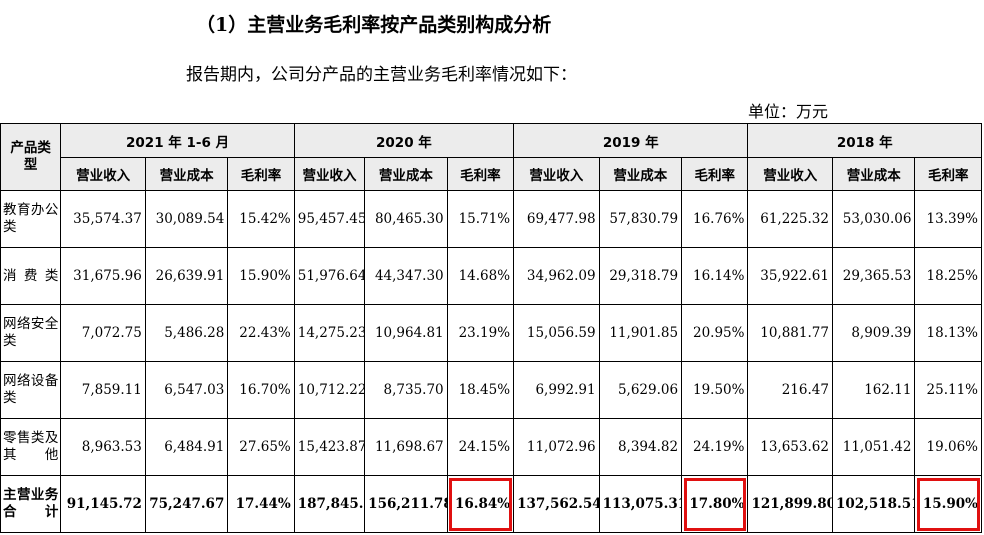 Image resolution: width=984 pixels, height=535 pixels. Describe the element at coordinates (790, 219) in the screenshot. I see `value-cell: 61,225.32` at that location.